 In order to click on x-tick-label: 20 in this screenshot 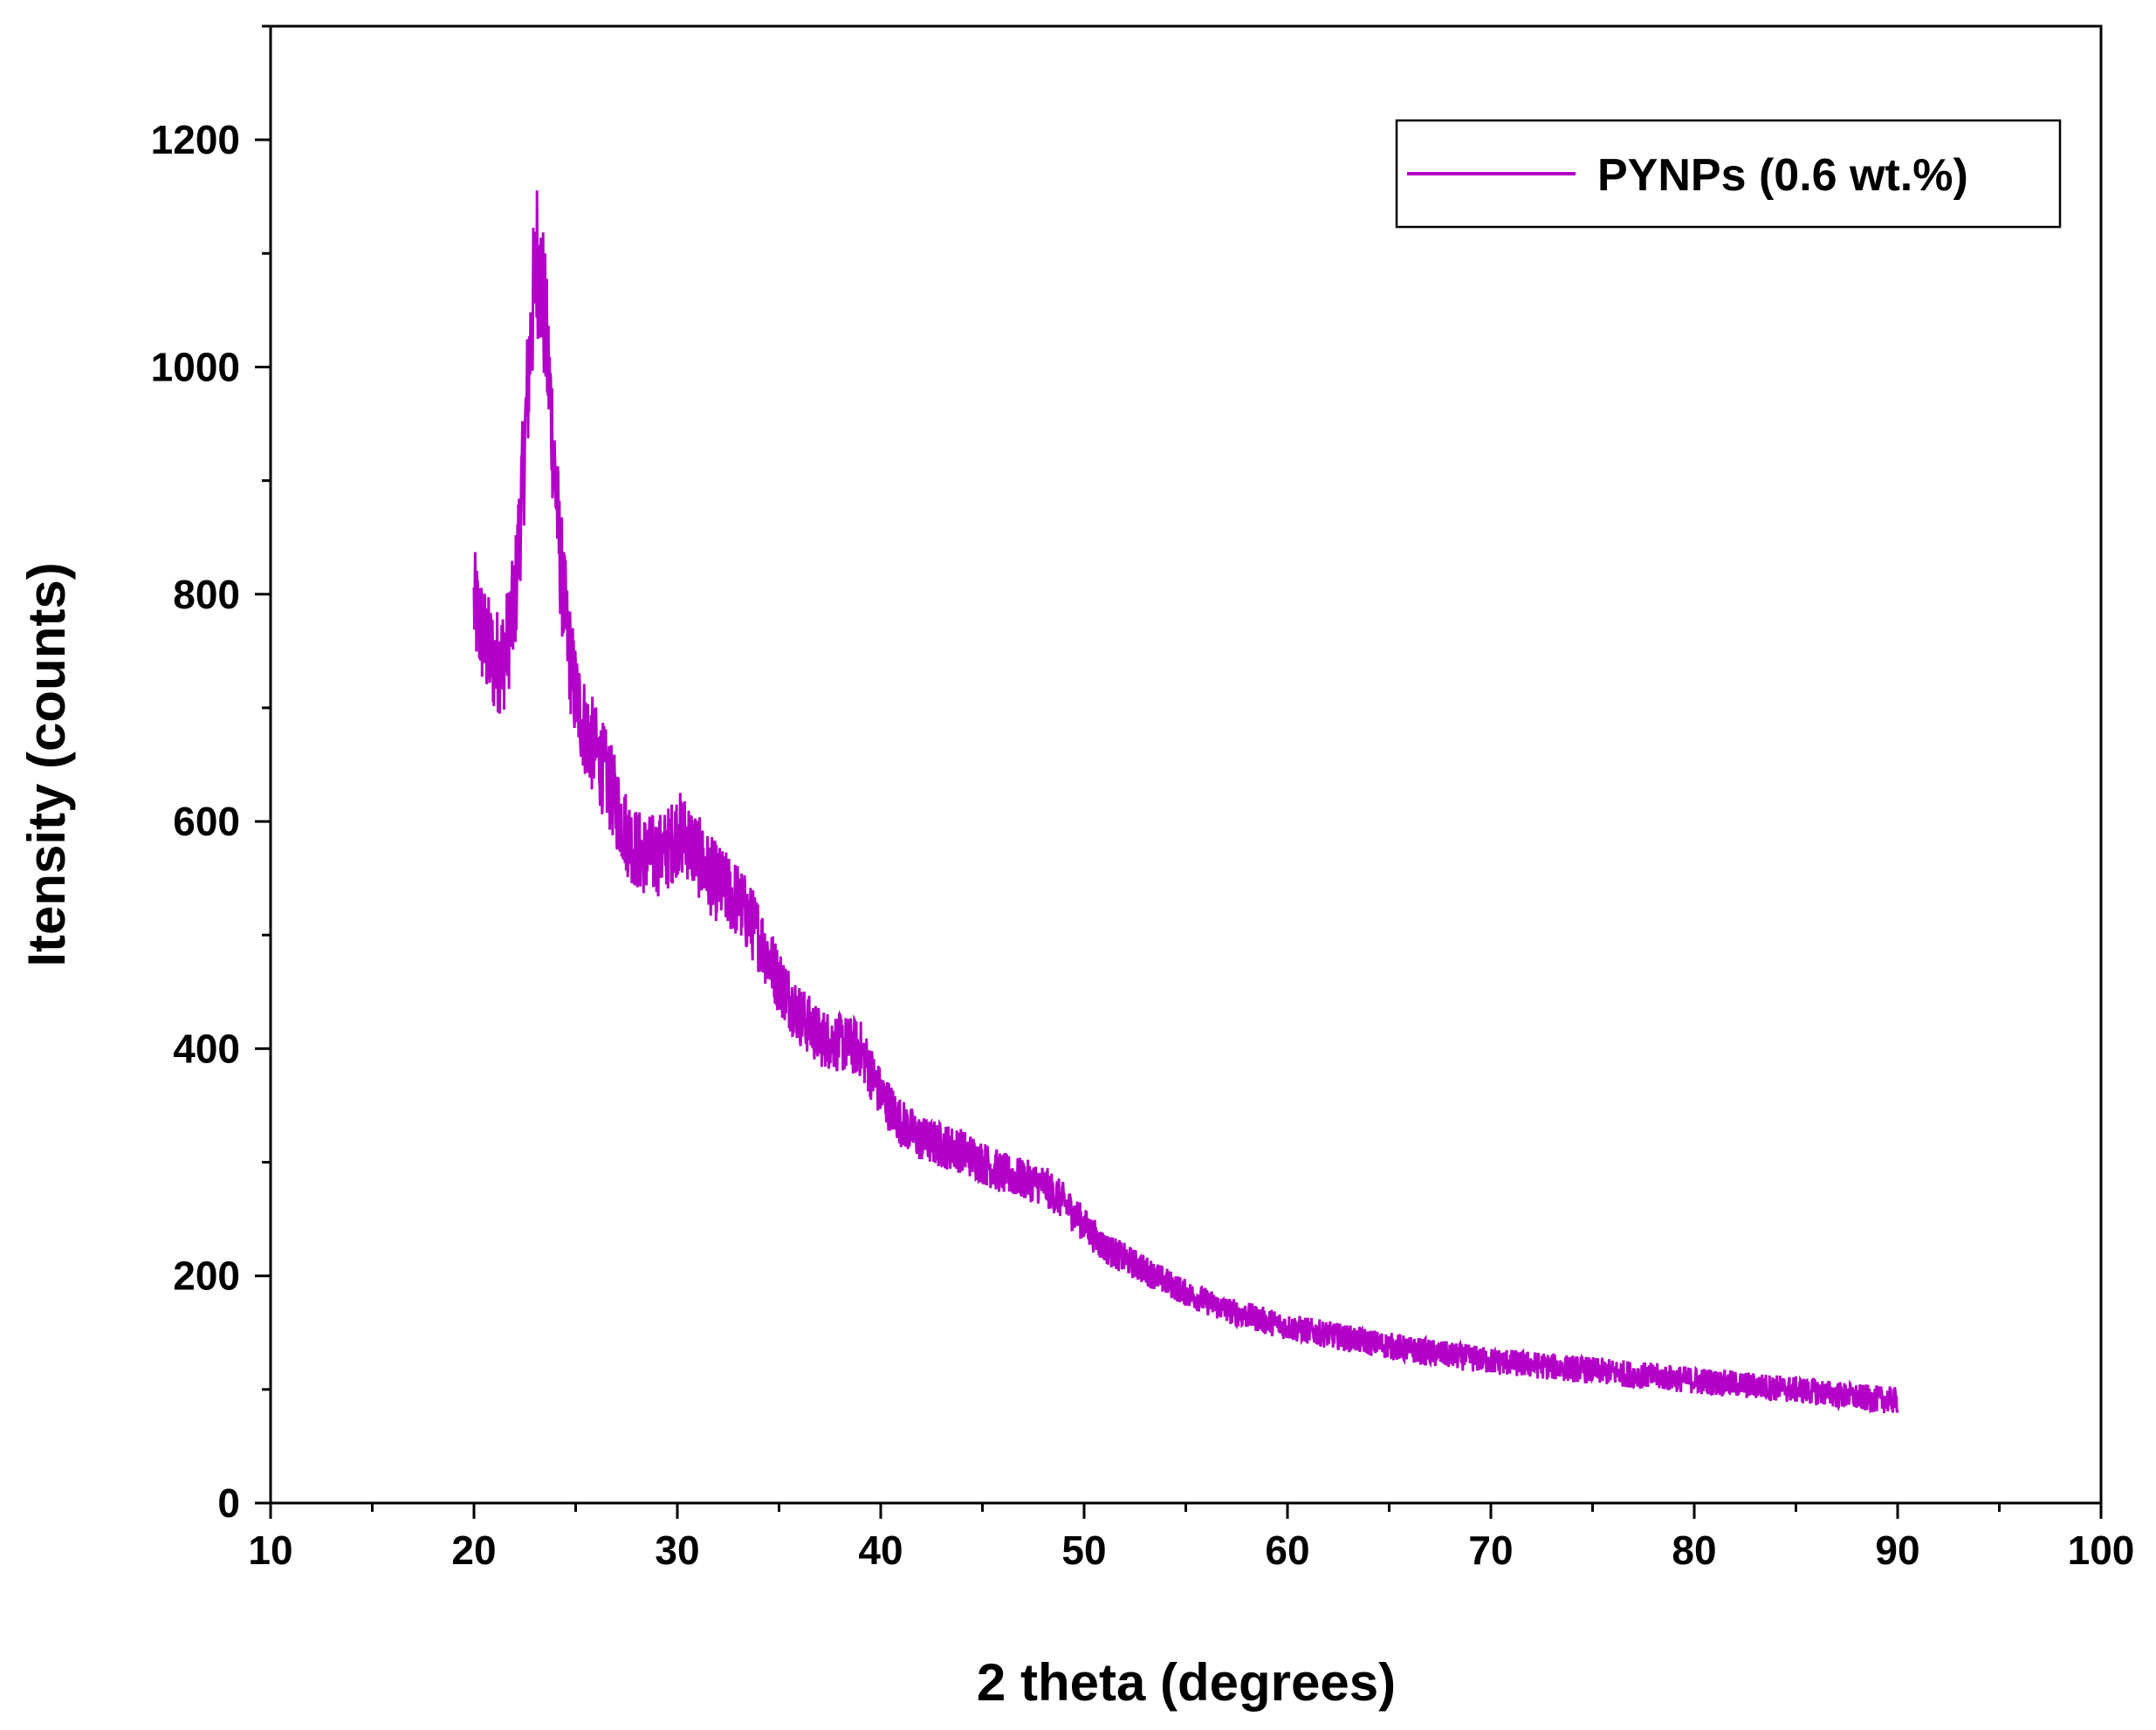, I will do `click(473, 1550)`.